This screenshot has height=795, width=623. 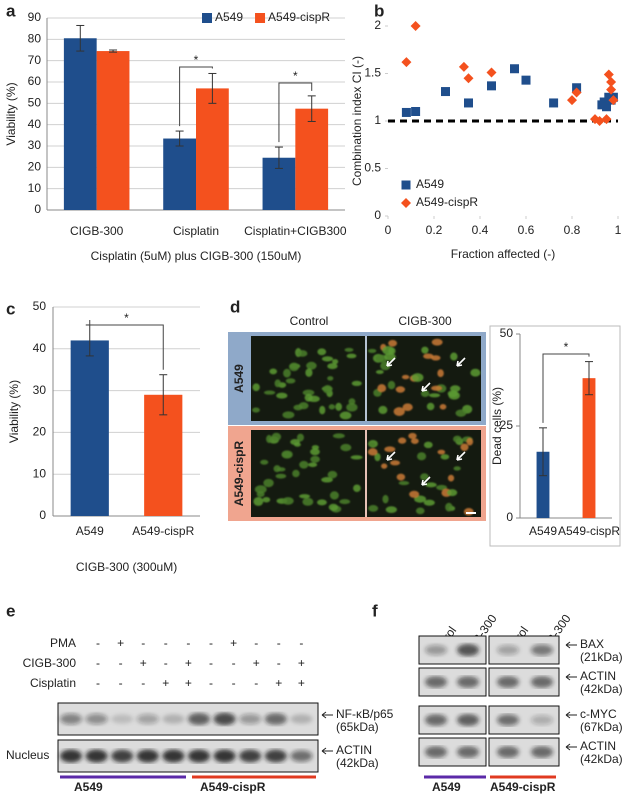 I want to click on blot-size: (67kDa), so click(x=601, y=727).